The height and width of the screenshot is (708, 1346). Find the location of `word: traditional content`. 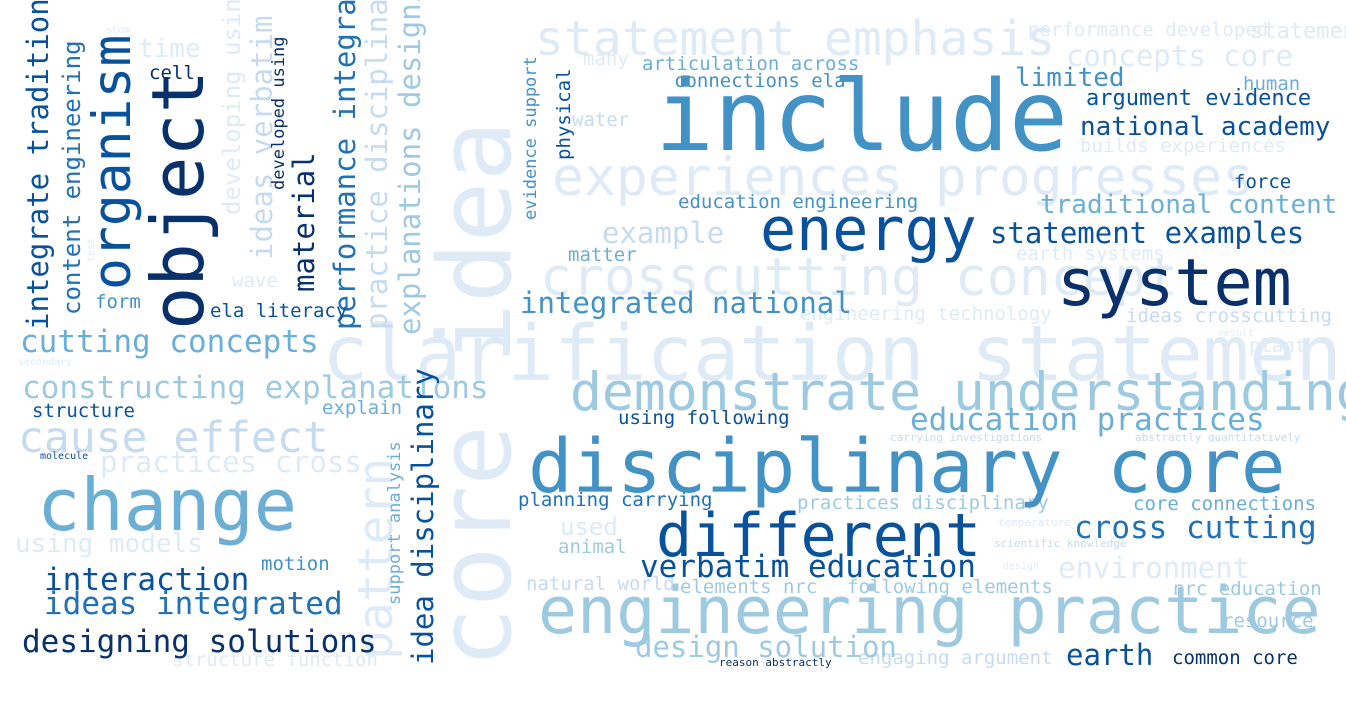

word: traditional content is located at coordinates (1188, 205).